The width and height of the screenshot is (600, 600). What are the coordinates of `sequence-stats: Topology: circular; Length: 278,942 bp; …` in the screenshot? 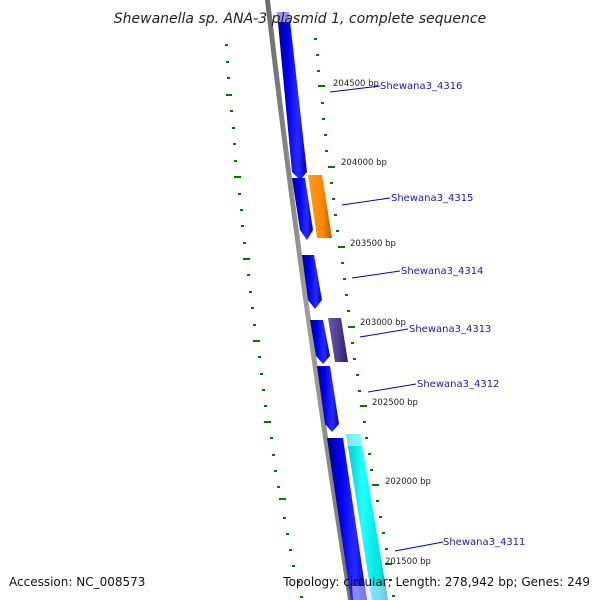 It's located at (436, 582).